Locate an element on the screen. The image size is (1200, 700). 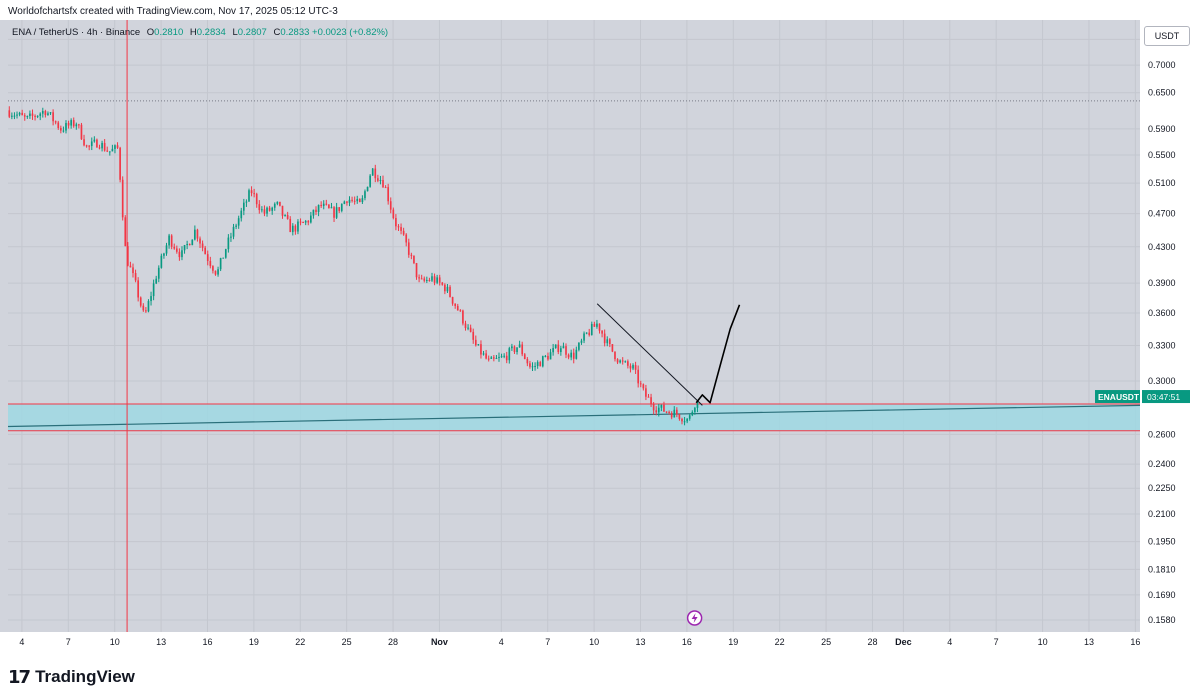
price-tick-label: 0.3900 is located at coordinates (1162, 283).